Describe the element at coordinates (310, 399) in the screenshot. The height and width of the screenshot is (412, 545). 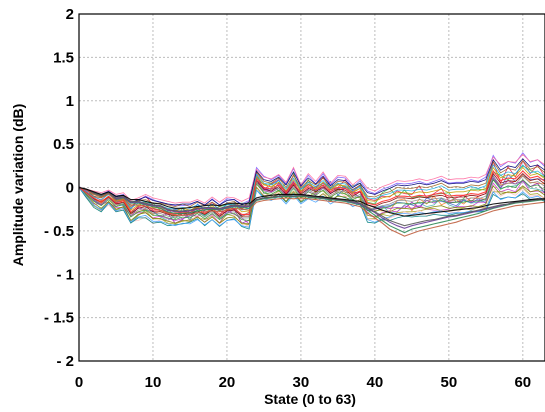
I see `x-axis-title: State (0 to 63)` at that location.